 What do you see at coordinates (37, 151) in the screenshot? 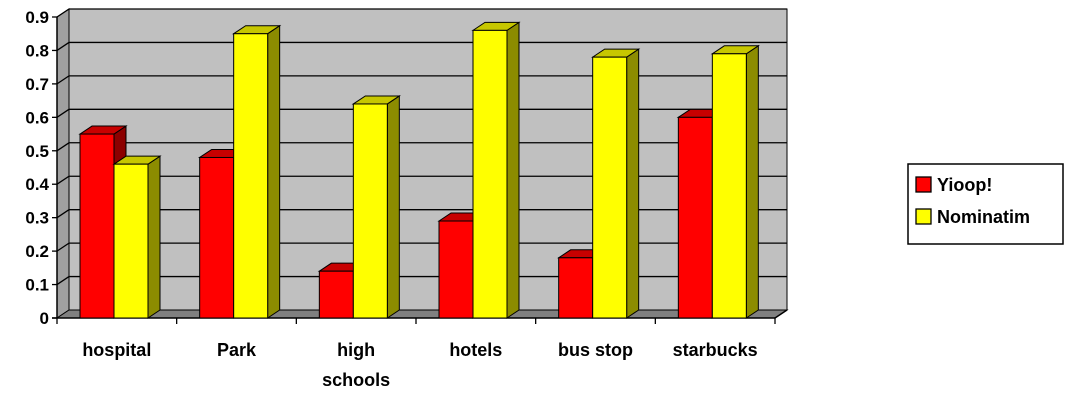
I see `y-tick-label: 0.5` at bounding box center [37, 151].